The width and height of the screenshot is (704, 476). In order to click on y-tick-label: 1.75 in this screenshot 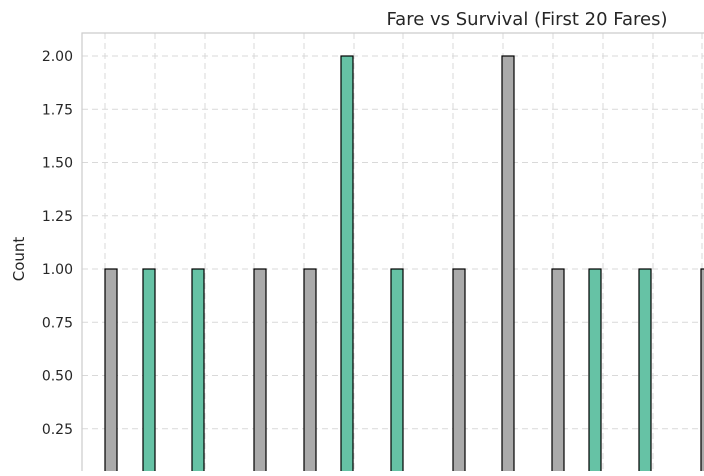, I will do `click(57, 110)`.